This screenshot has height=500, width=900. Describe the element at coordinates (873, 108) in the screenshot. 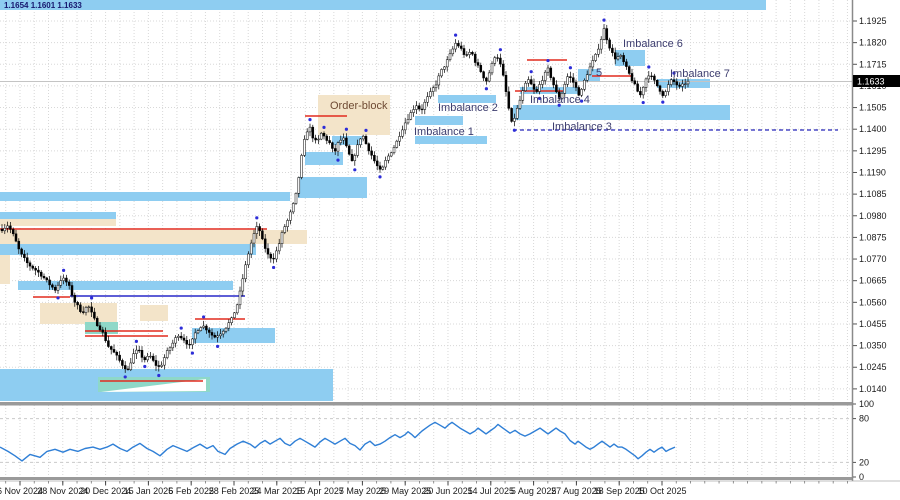

I see `price-tick-label: 1.1505` at that location.